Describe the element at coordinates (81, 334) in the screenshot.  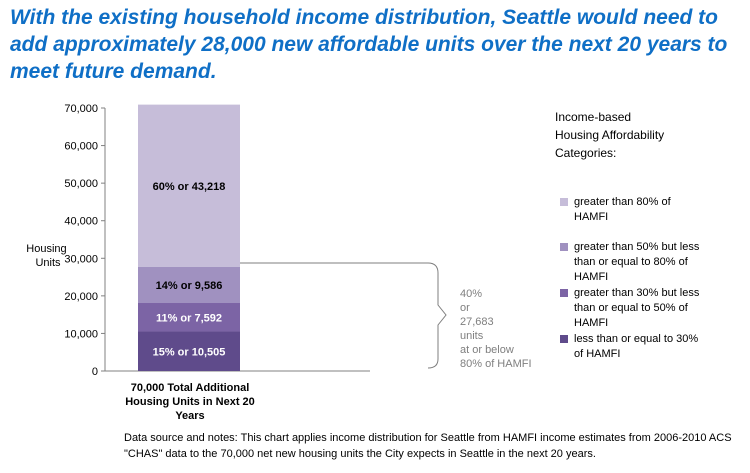
I see `y-tick-label: 10,000` at that location.